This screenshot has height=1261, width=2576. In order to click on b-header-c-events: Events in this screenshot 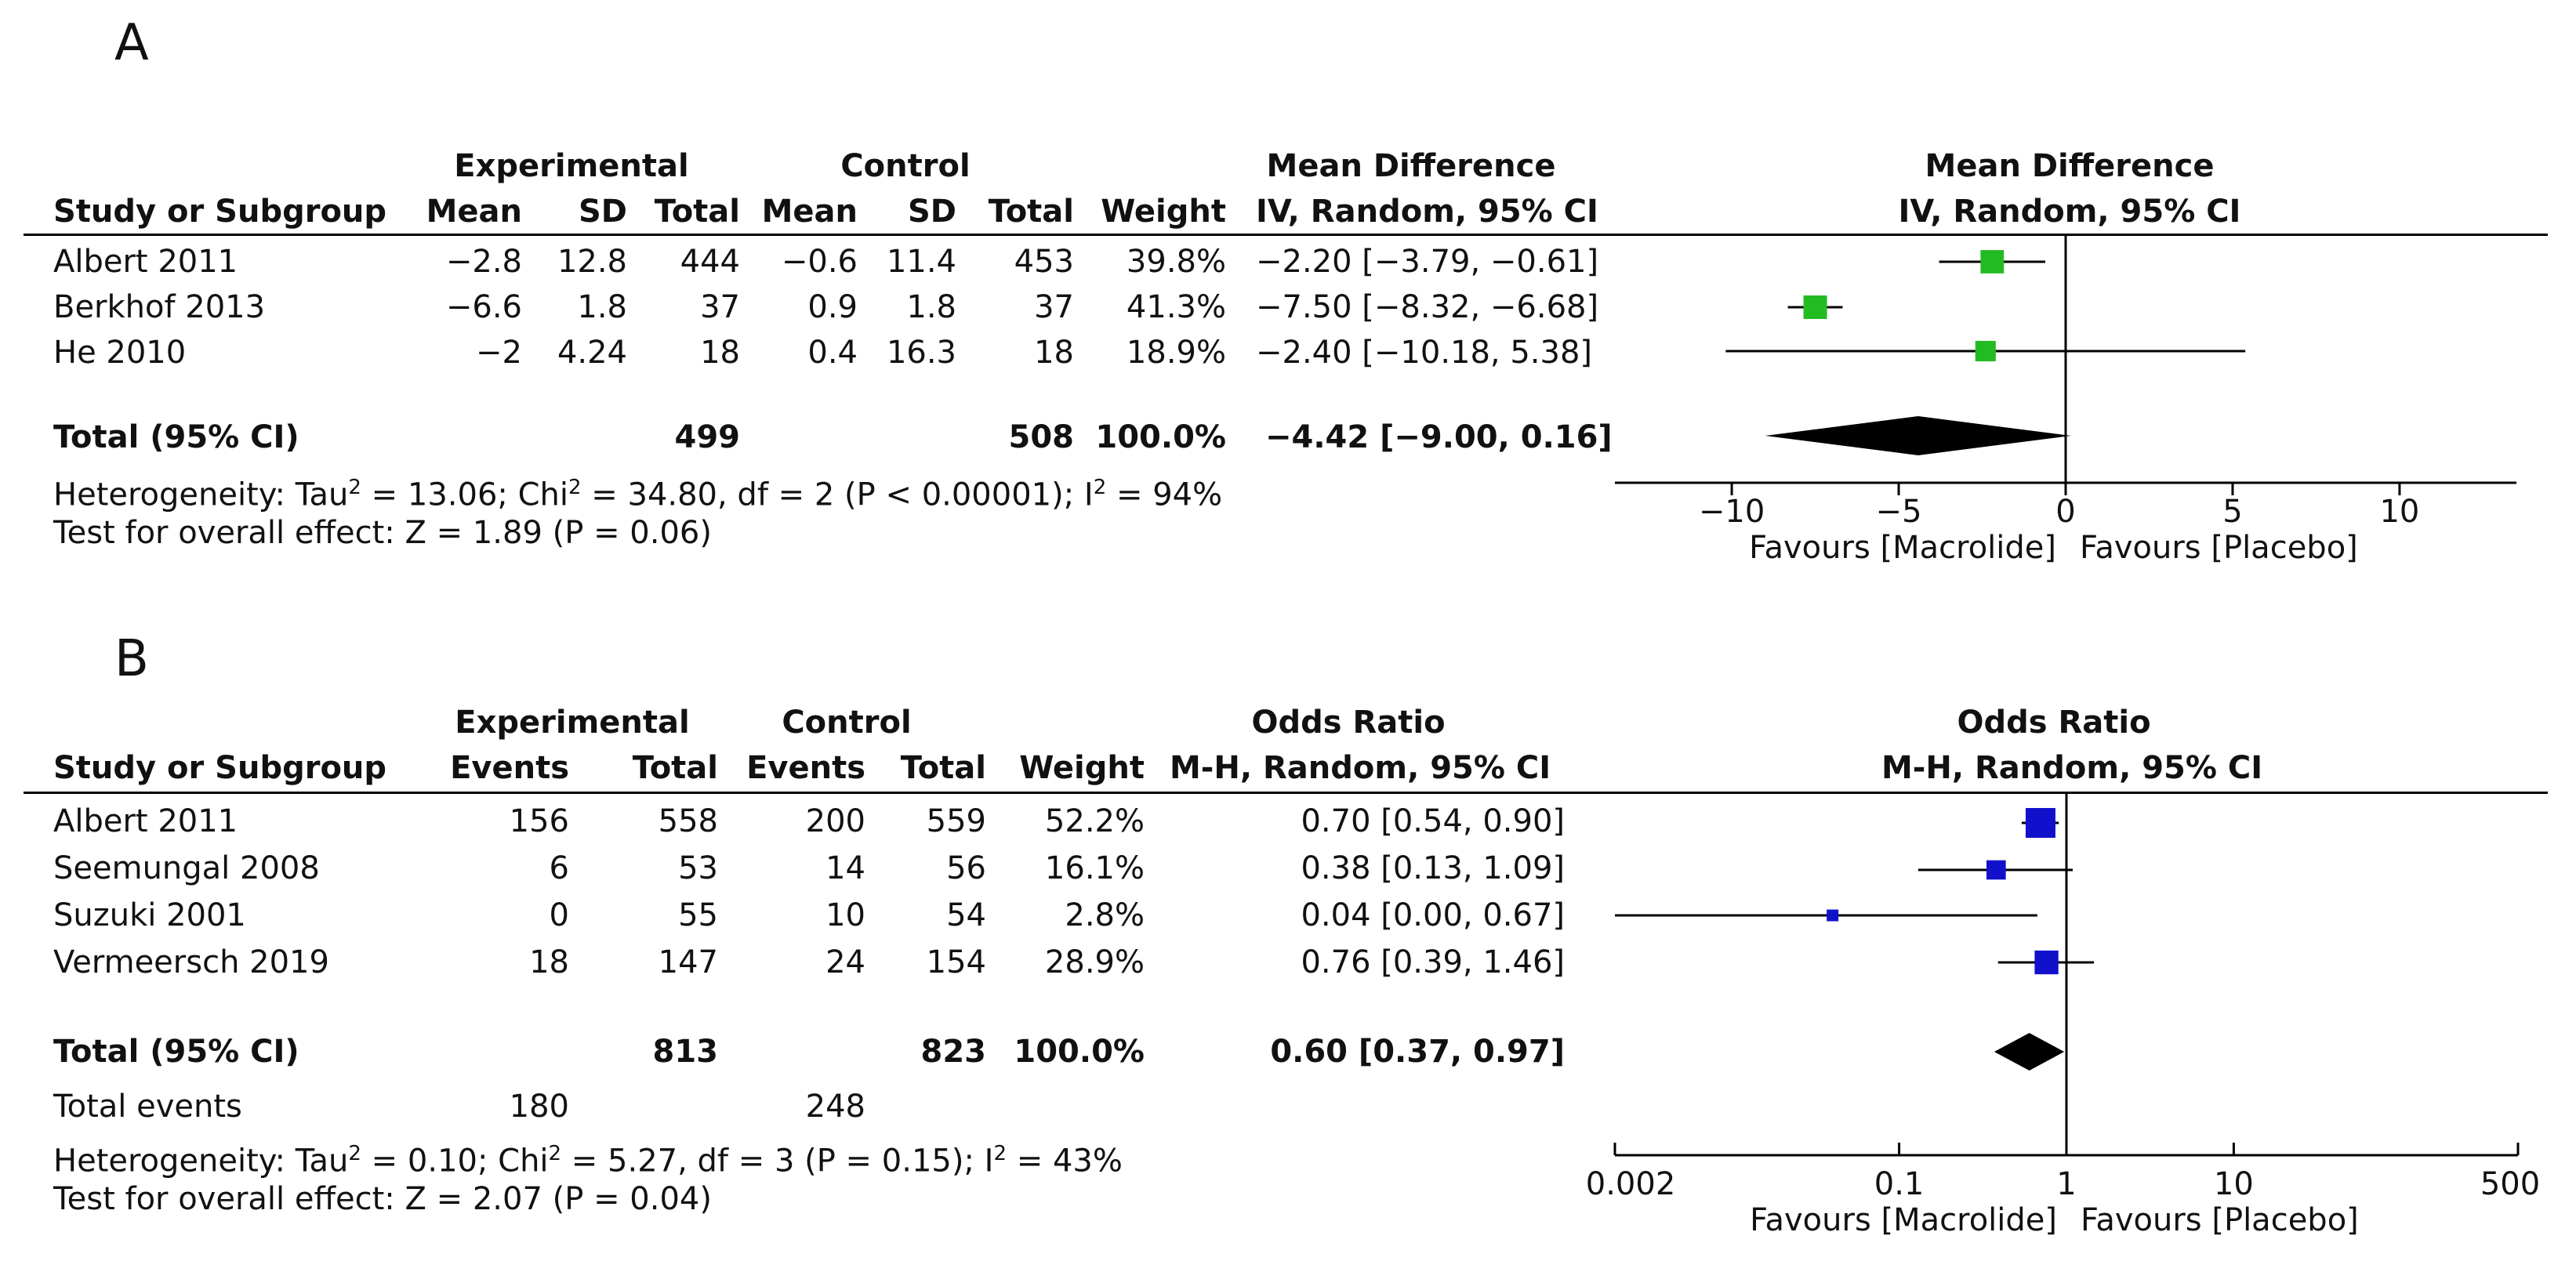, I will do `click(806, 768)`.